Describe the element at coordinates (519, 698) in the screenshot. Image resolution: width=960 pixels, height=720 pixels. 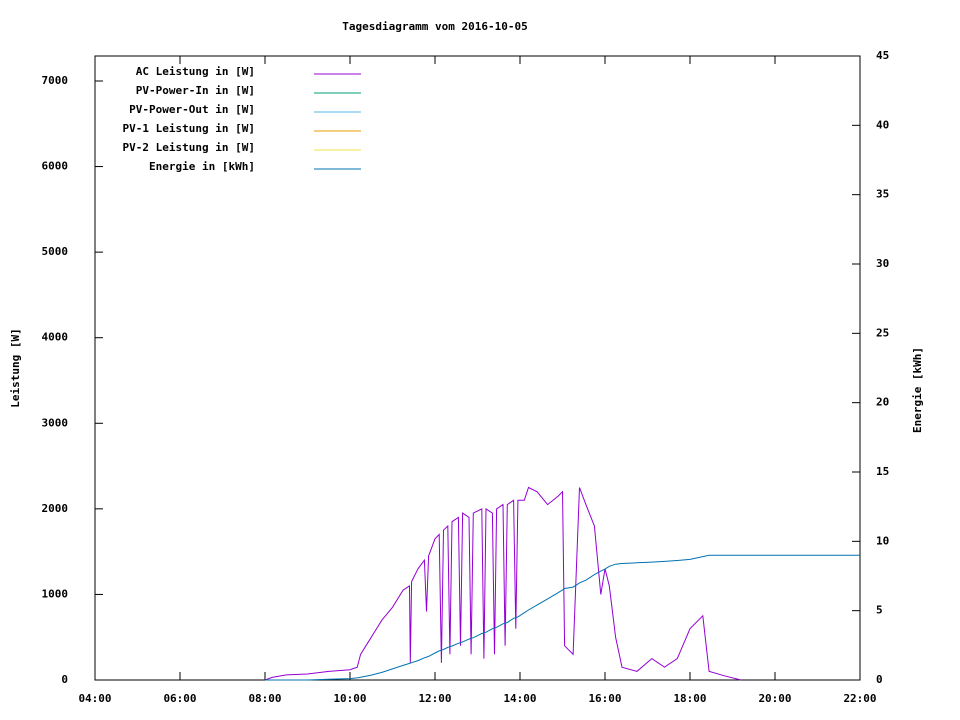
I see `x-tick-label: 14:00` at that location.